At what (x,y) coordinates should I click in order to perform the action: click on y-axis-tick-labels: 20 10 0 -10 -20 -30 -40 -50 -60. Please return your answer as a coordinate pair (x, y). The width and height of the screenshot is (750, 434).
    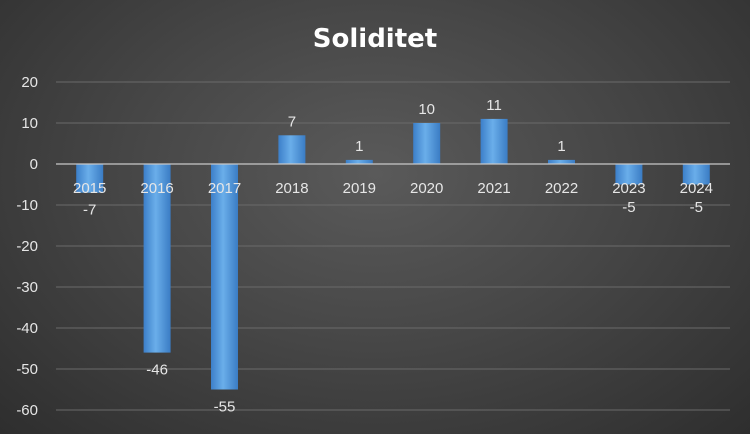
    Looking at the image, I should click on (27, 246).